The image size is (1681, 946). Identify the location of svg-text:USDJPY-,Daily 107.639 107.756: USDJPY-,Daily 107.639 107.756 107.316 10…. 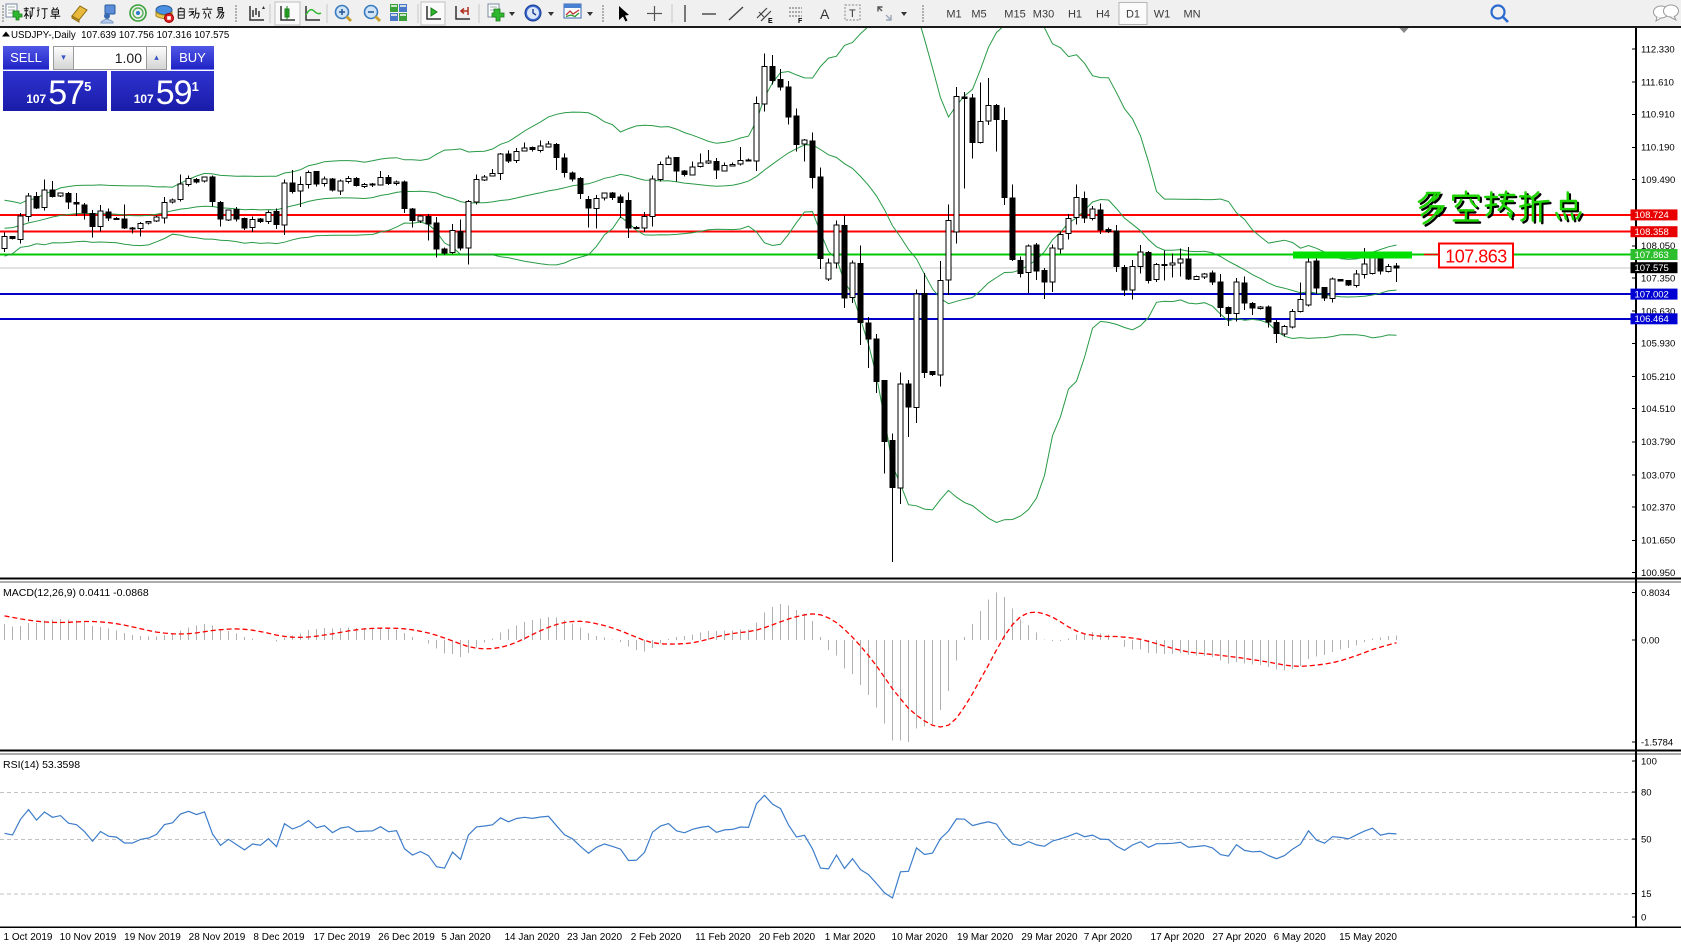
(120, 35).